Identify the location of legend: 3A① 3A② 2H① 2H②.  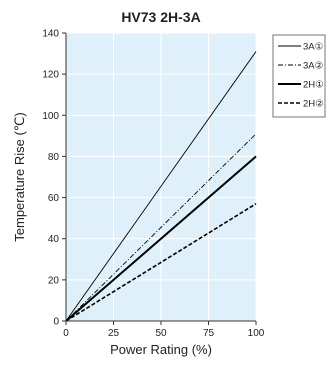
(299, 76).